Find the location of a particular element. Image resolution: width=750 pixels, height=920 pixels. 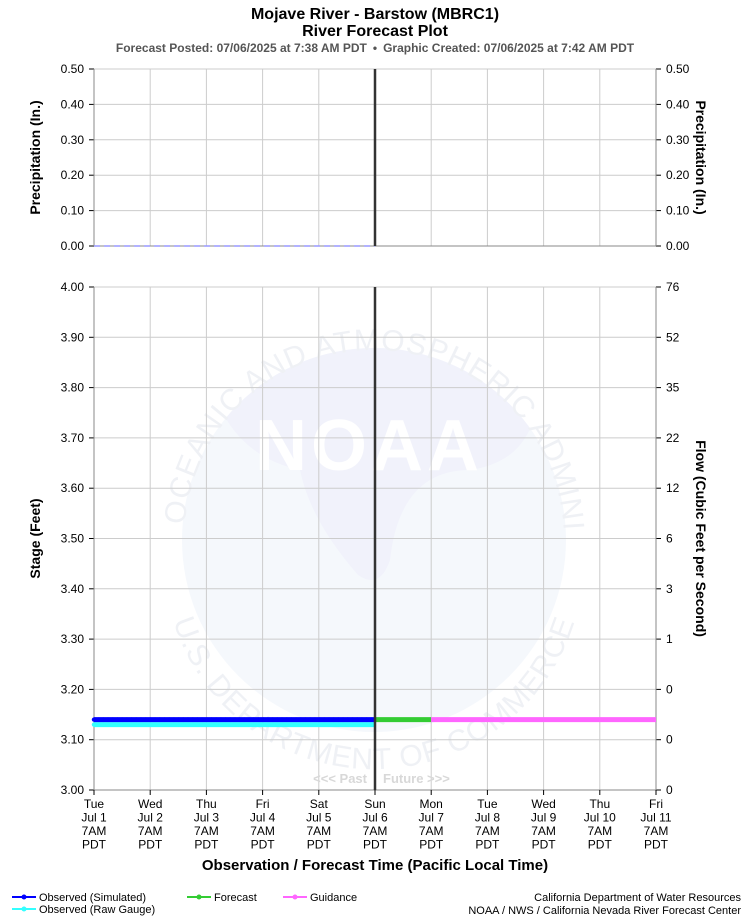

legend-label-observed-simulated: Observed (Simulated) is located at coordinates (92, 898).